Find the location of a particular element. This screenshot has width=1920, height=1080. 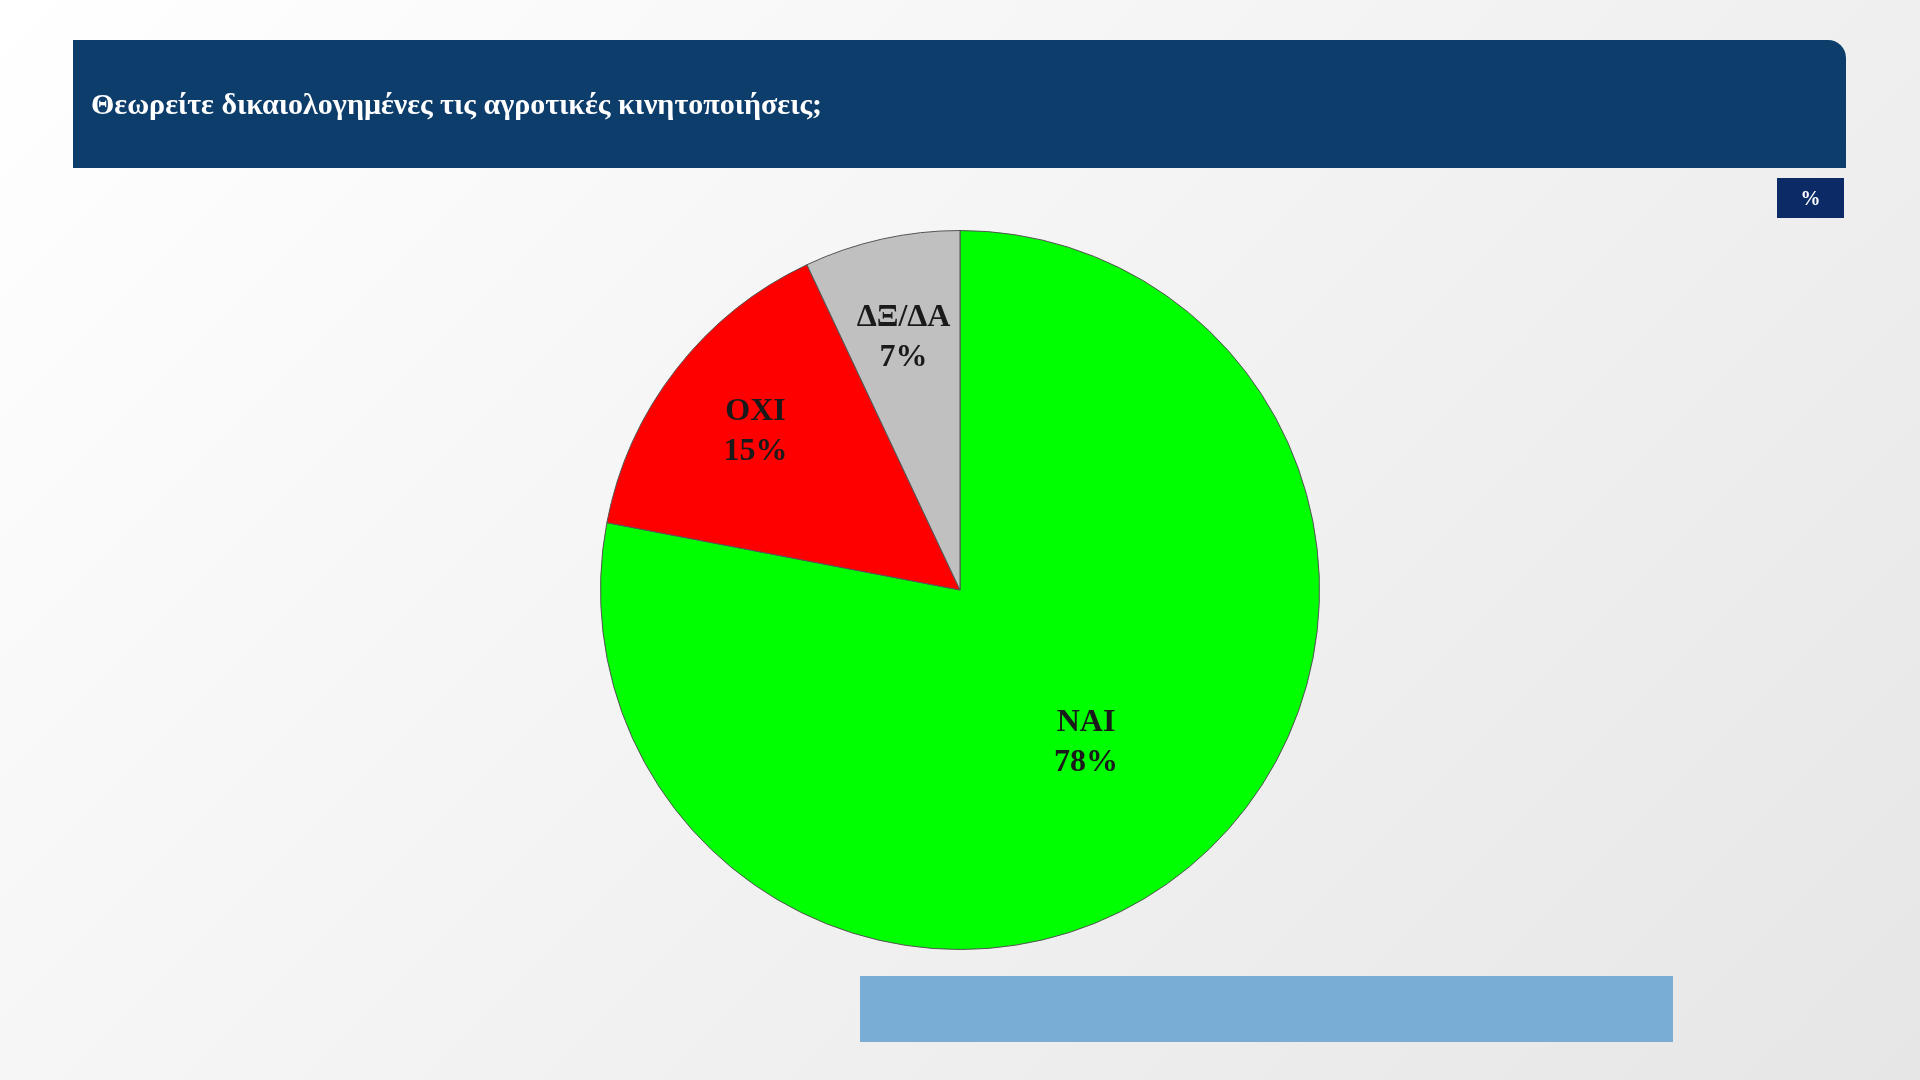

slice-label: ΔΞ/ΔΑ is located at coordinates (903, 314).